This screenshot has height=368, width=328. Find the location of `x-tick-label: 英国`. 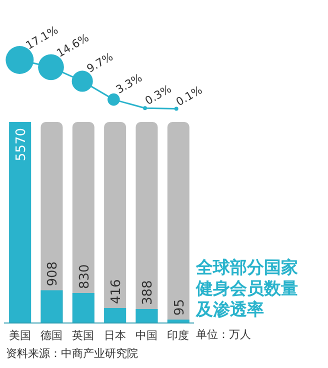

x-tick-label: 英国 is located at coordinates (83, 335).